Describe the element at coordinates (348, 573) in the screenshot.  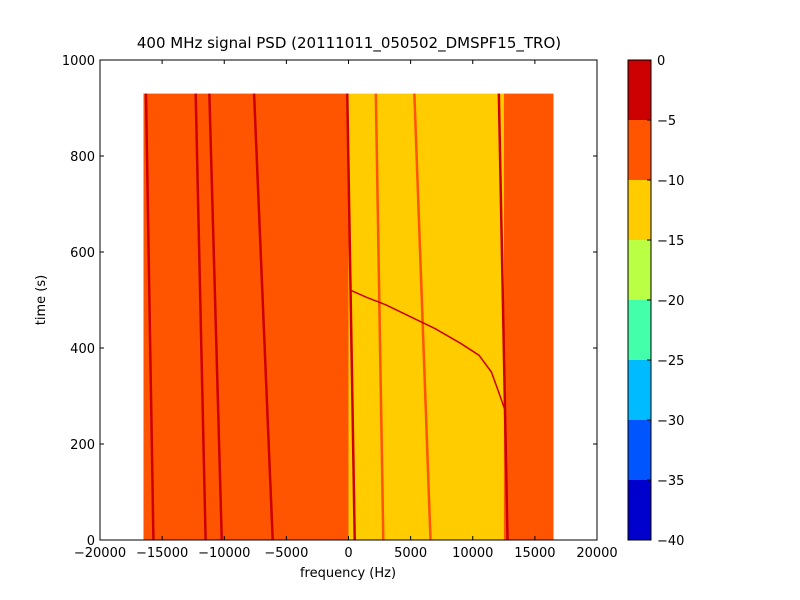
I see `x-axis-label: frequency (Hz)` at that location.